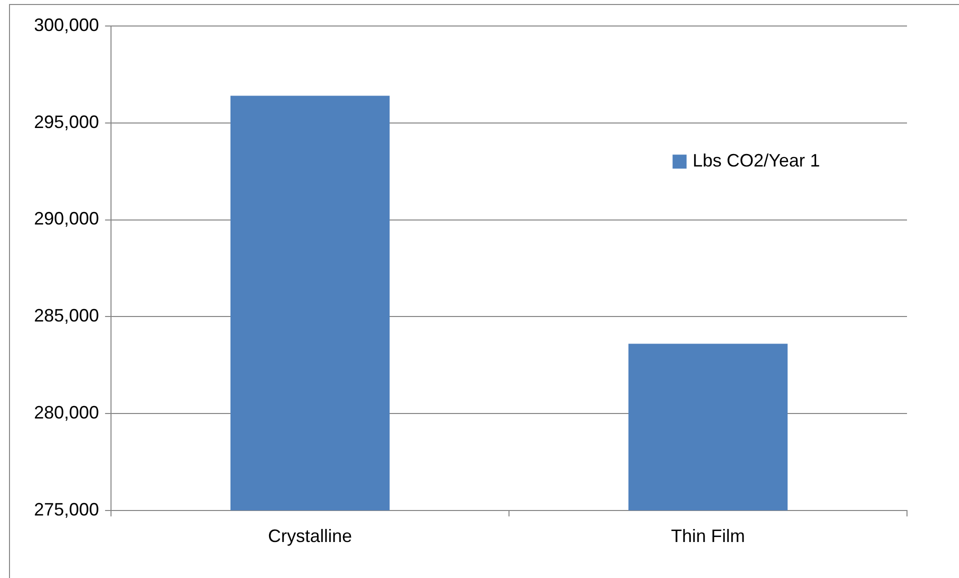 The image size is (959, 578). What do you see at coordinates (67, 316) in the screenshot?
I see `y-tick-label: 285,000` at bounding box center [67, 316].